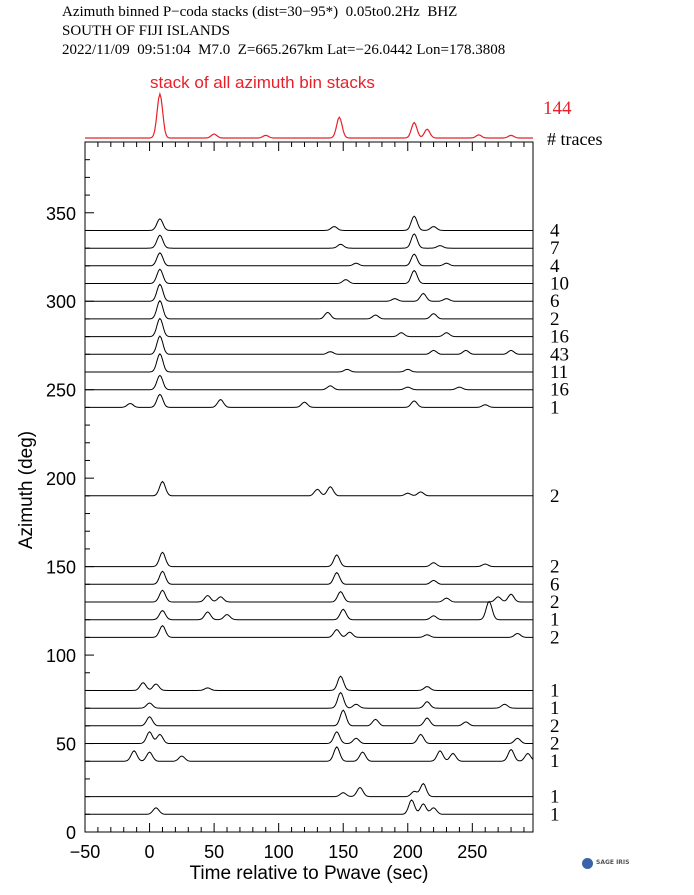 This screenshot has width=694, height=895. What do you see at coordinates (262, 82) in the screenshot?
I see `stack-title: stack of all azimuth bin stacks` at bounding box center [262, 82].